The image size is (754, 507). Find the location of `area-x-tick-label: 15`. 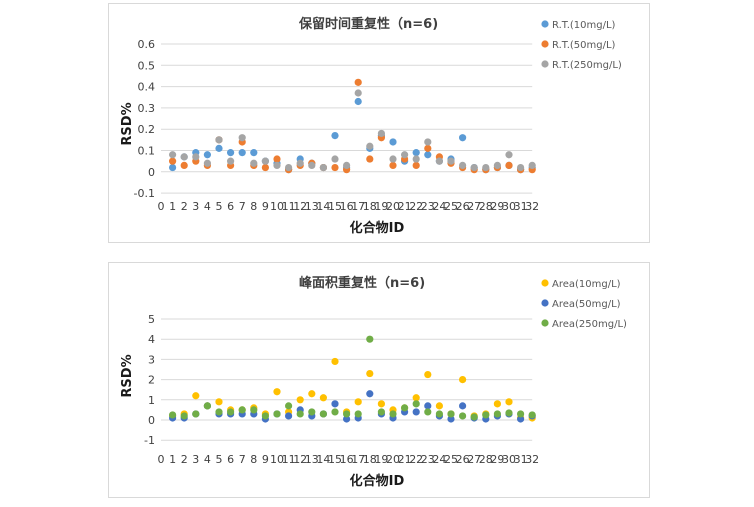

area-x-tick-label: 15 is located at coordinates (335, 459).